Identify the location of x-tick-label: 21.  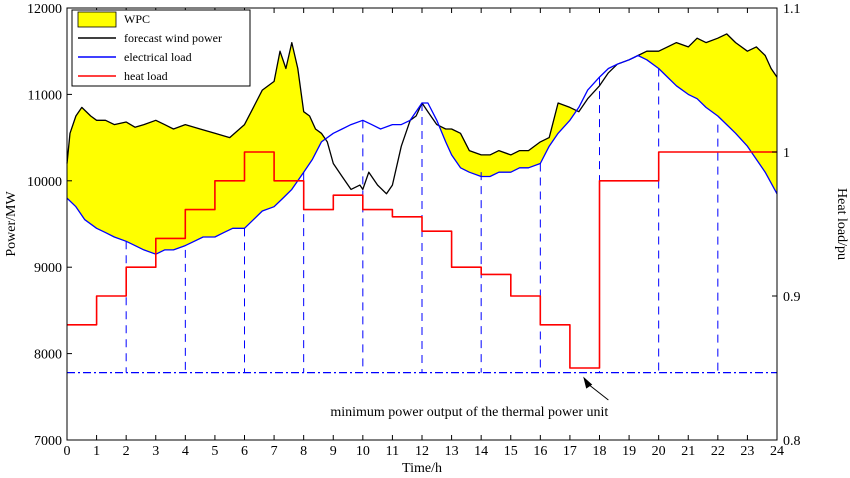
(688, 451).